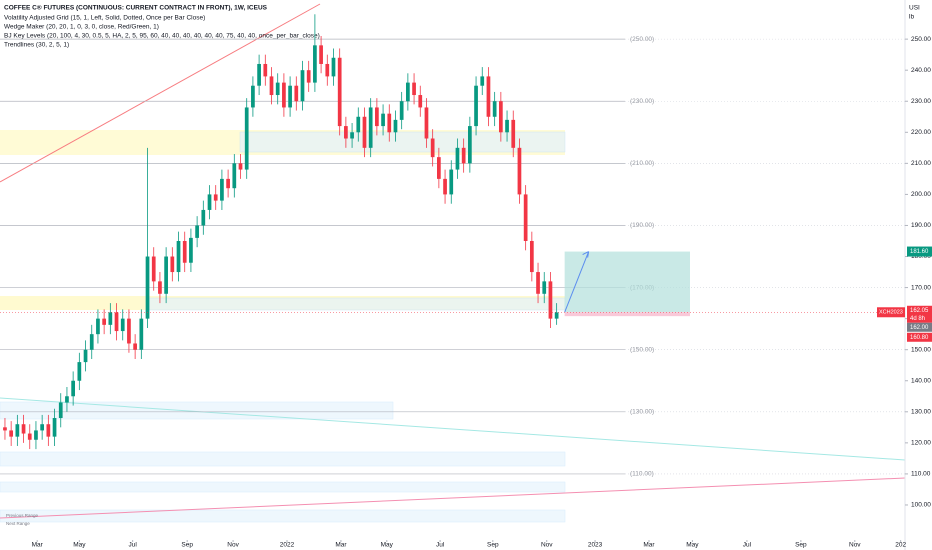 Image resolution: width=932 pixels, height=550 pixels. What do you see at coordinates (627, 314) in the screenshot?
I see `stop-zone` at bounding box center [627, 314].